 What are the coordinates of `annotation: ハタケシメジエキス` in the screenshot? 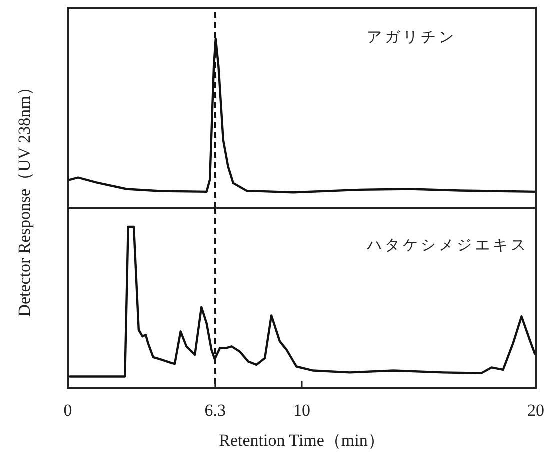 It's located at (447, 246).